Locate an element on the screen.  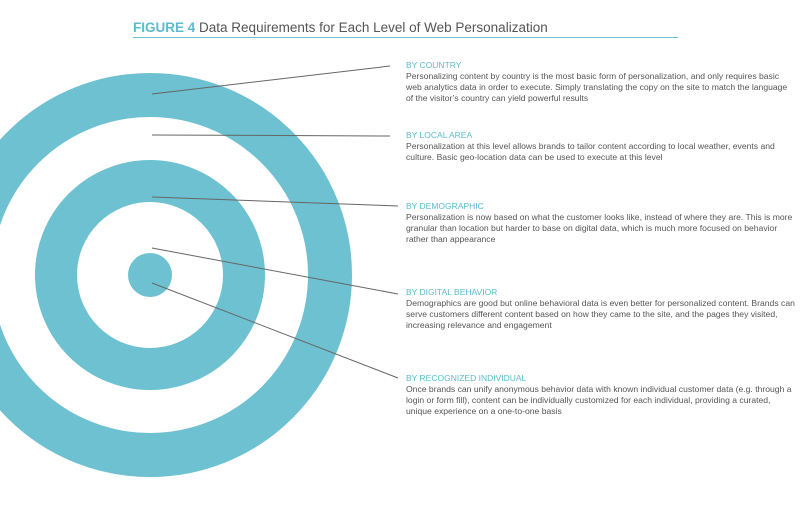
level-heading: BY DEMOGRAPHIC is located at coordinates (445, 206).